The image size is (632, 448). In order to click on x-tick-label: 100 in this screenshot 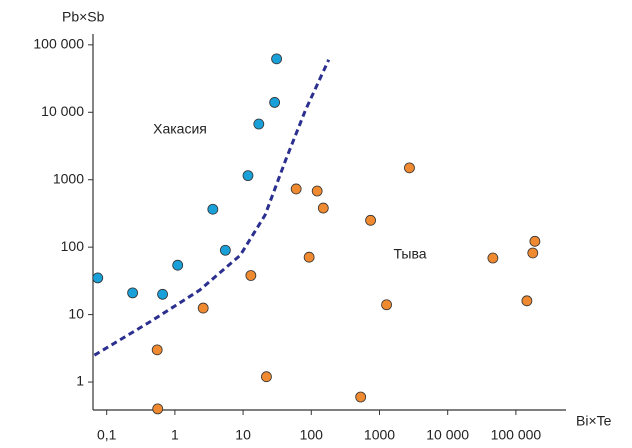, I will do `click(312, 435)`.